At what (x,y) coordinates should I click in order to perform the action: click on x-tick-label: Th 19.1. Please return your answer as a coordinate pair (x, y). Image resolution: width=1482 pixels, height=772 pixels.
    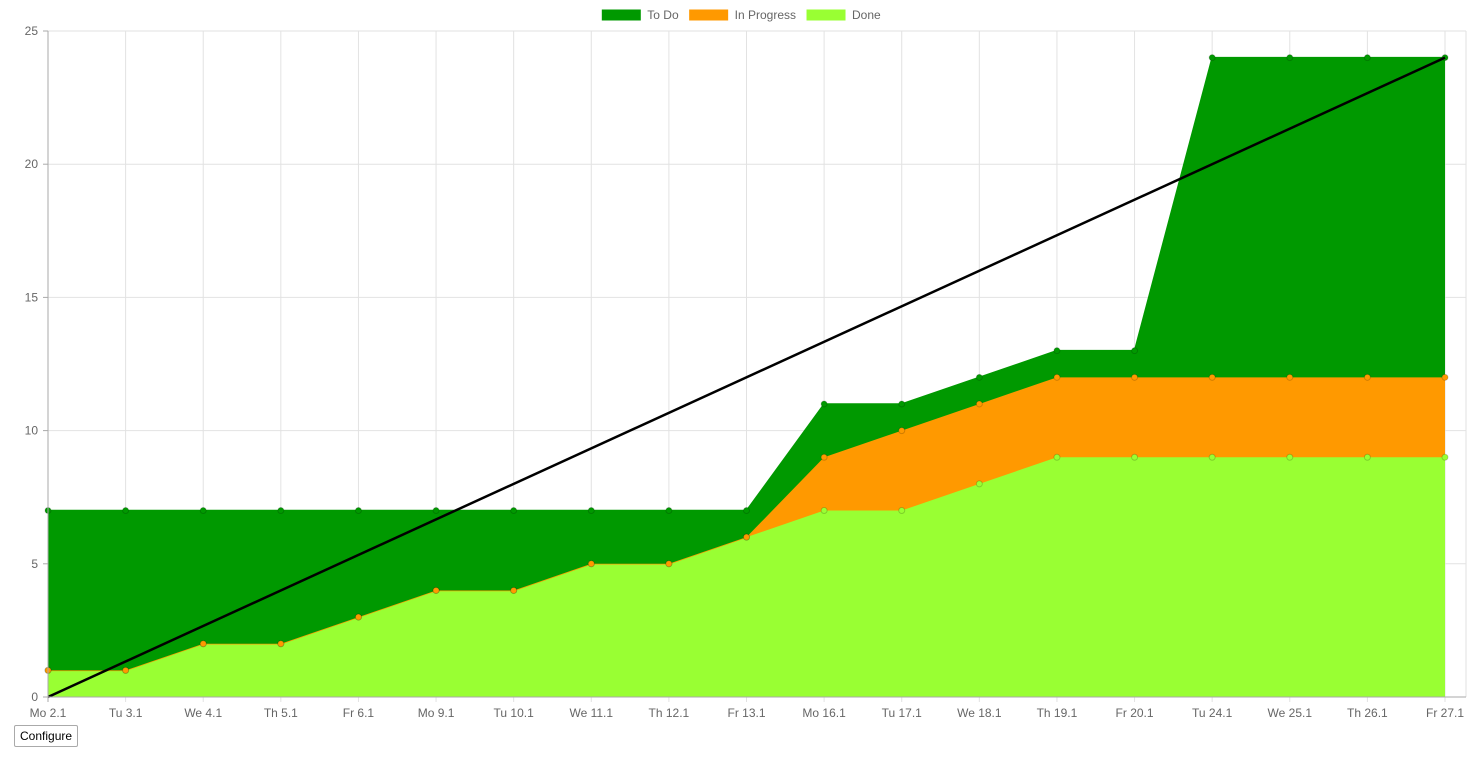
    Looking at the image, I should click on (1057, 713).